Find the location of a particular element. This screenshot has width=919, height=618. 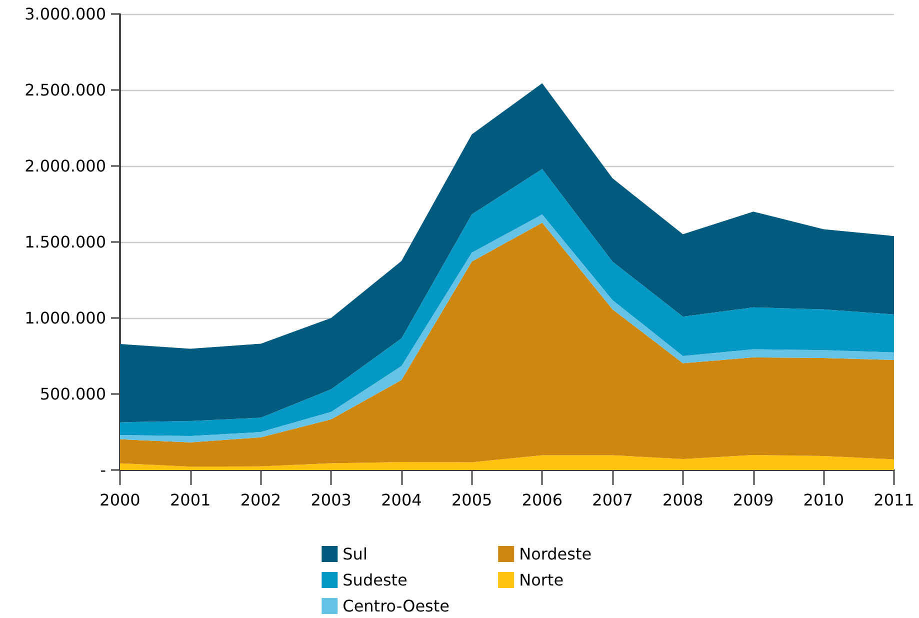

x-tick-label: 2003 is located at coordinates (331, 500).